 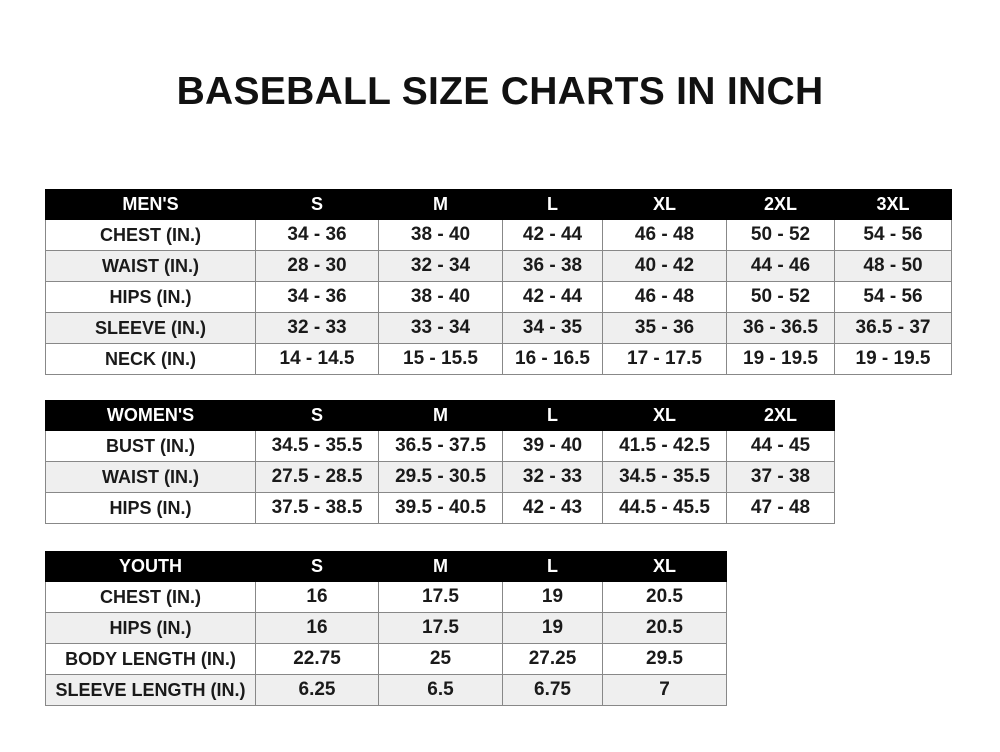 What do you see at coordinates (317, 508) in the screenshot?
I see `size-value: 37.5 - 38.5` at bounding box center [317, 508].